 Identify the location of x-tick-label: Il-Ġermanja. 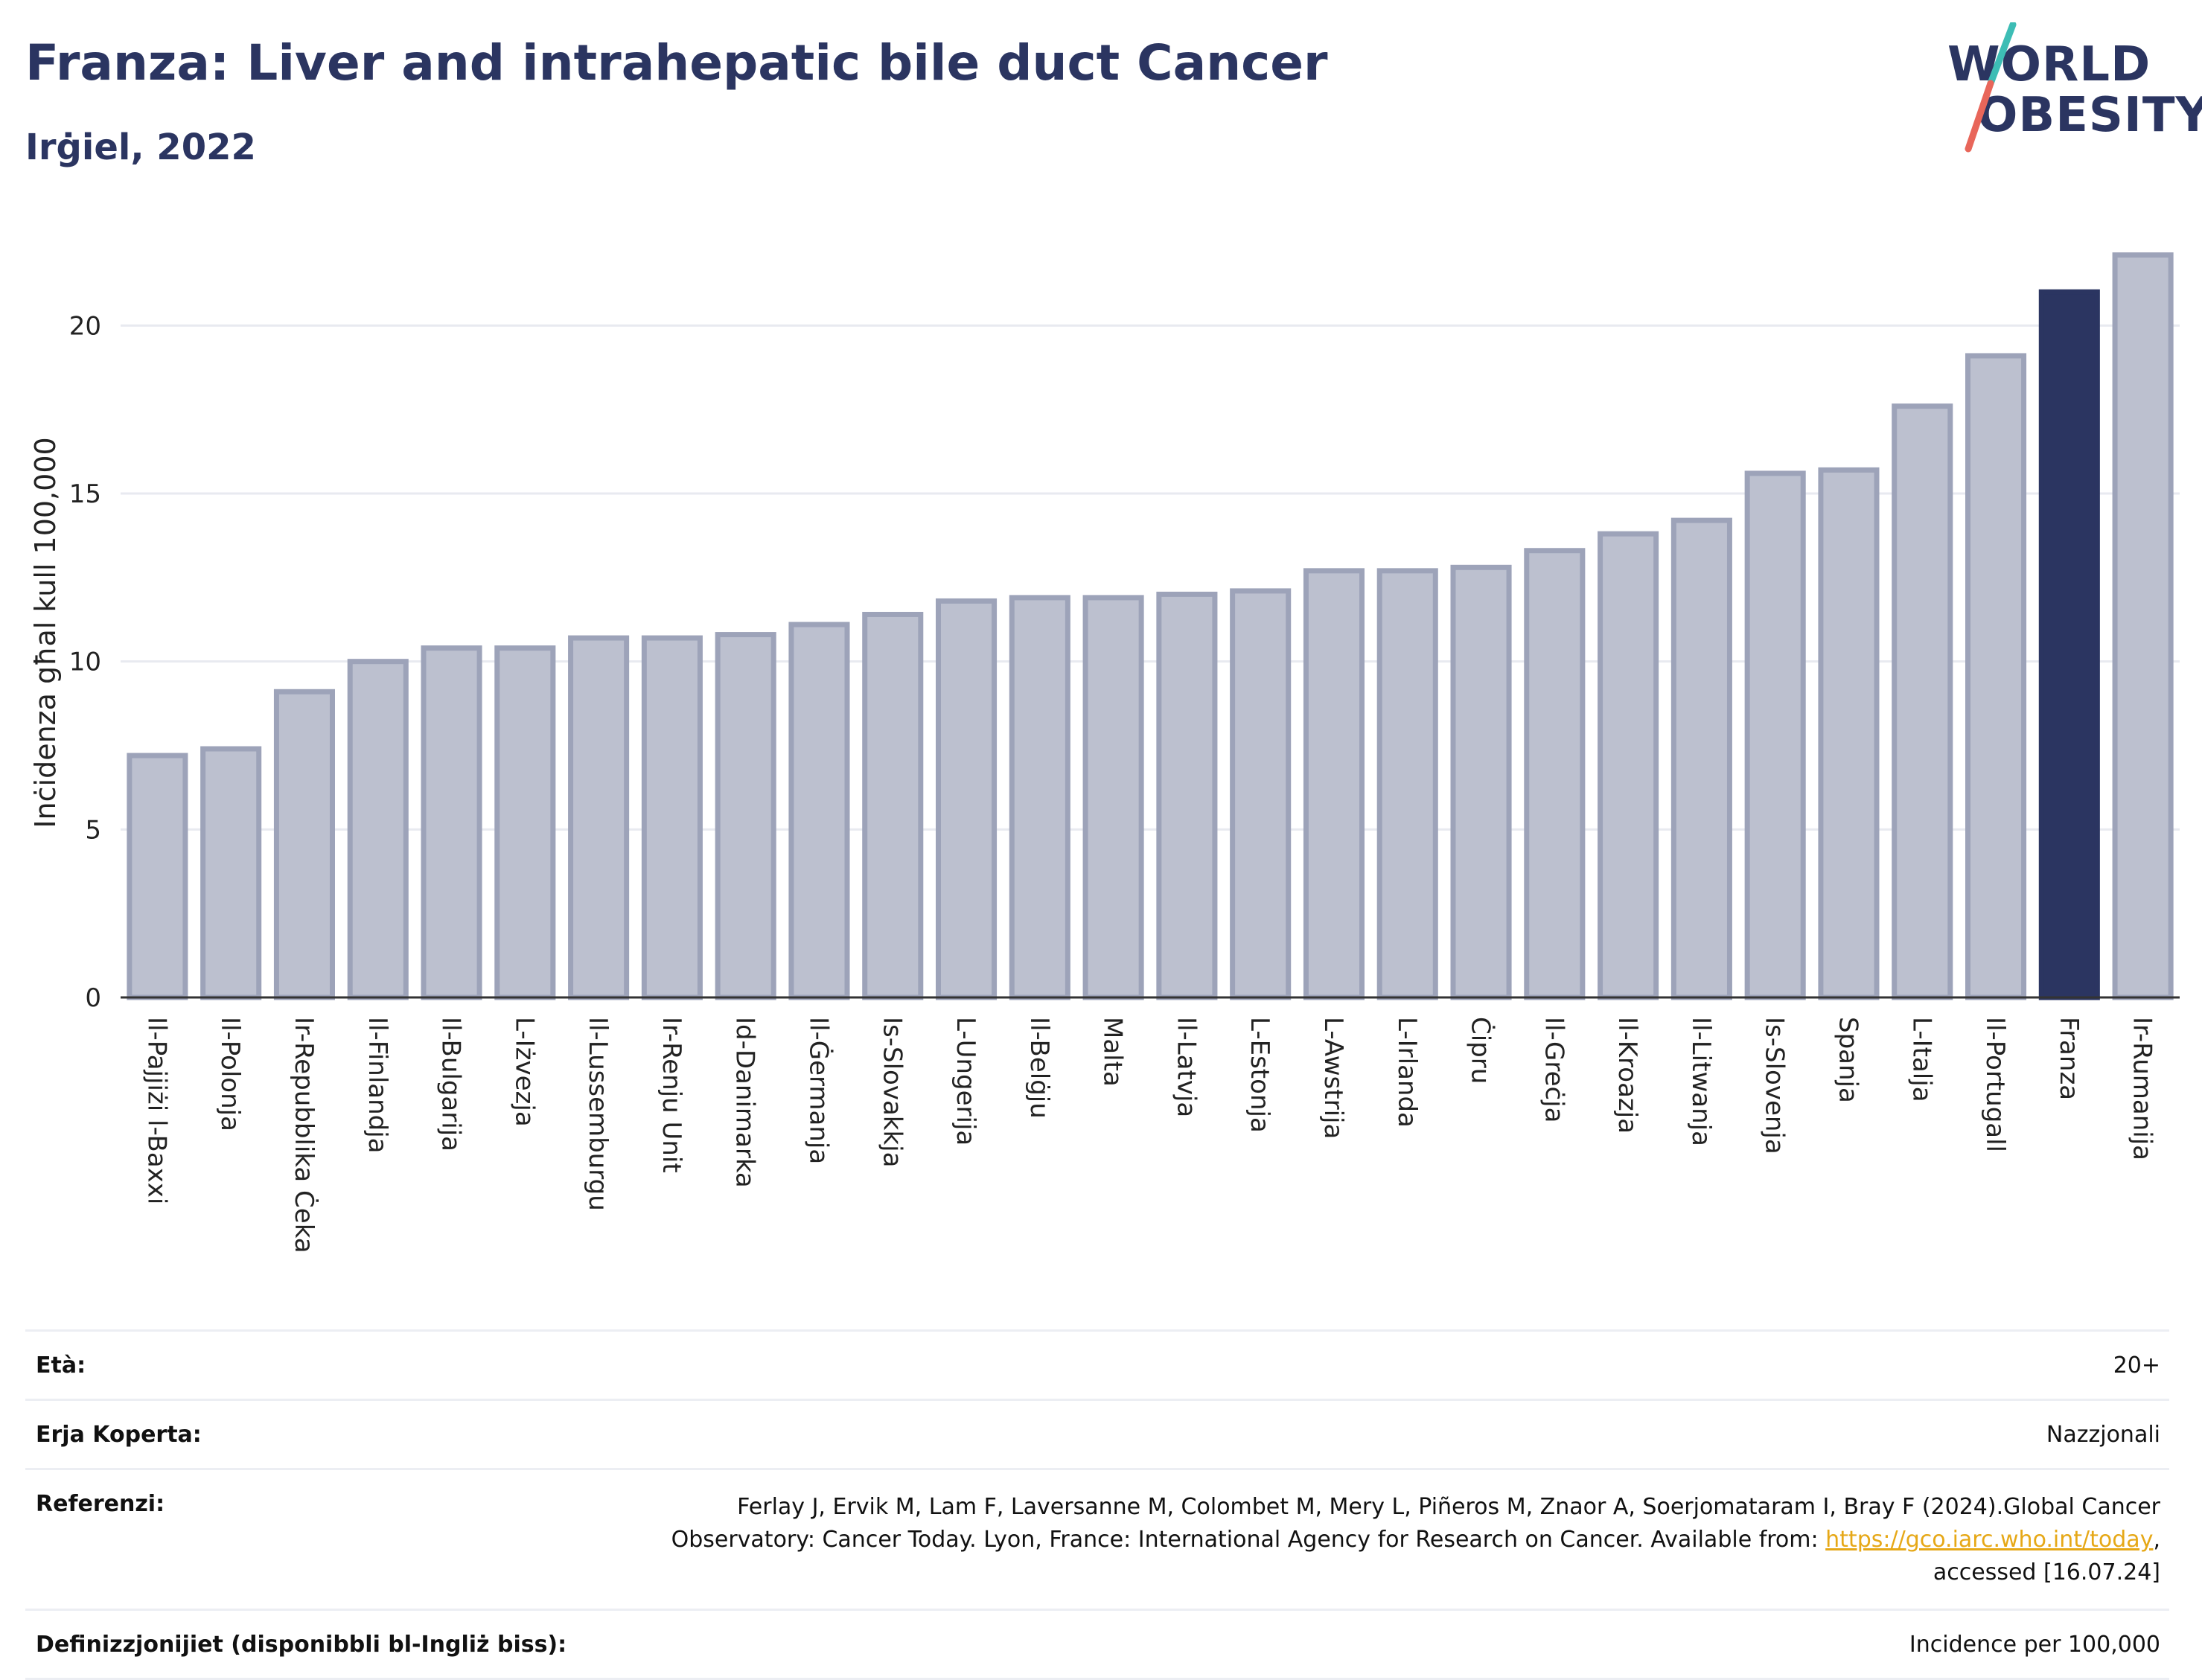
(819, 1090).